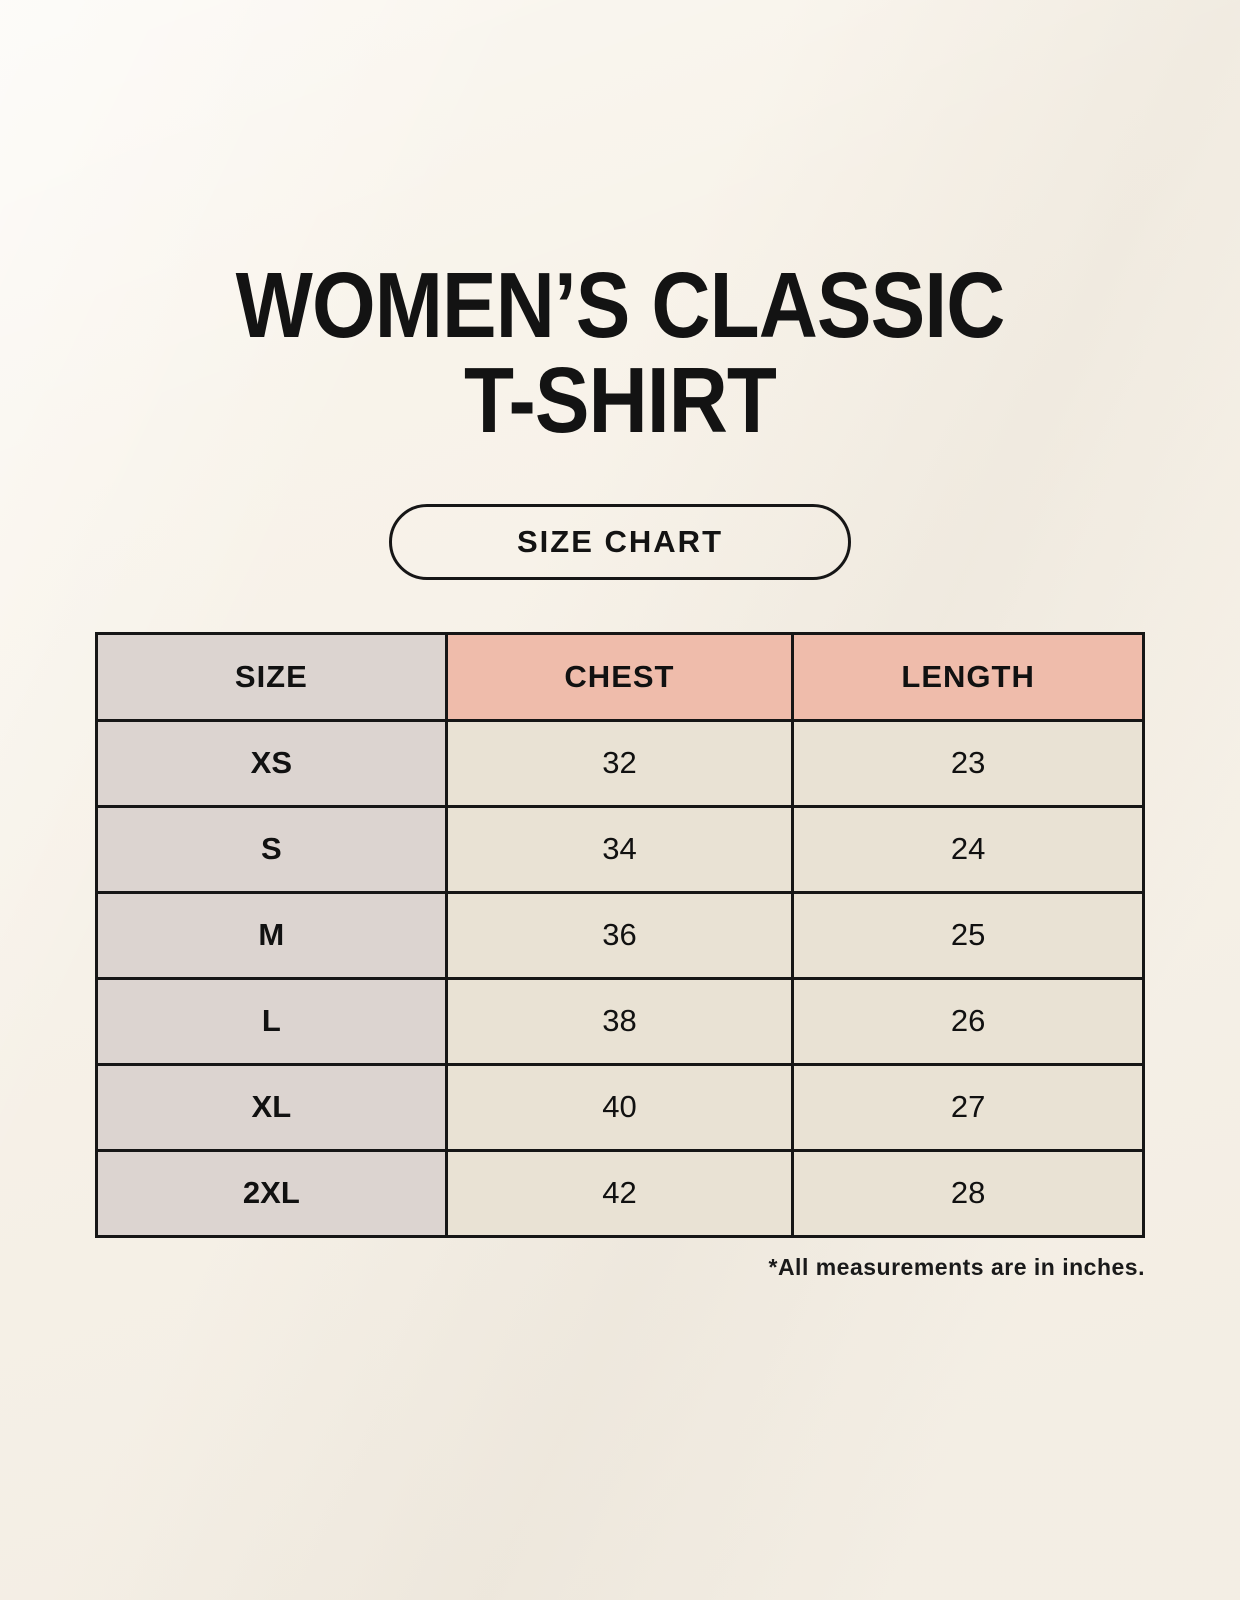 This screenshot has width=1240, height=1600. I want to click on table-row: 2XL 42 28, so click(620, 1193).